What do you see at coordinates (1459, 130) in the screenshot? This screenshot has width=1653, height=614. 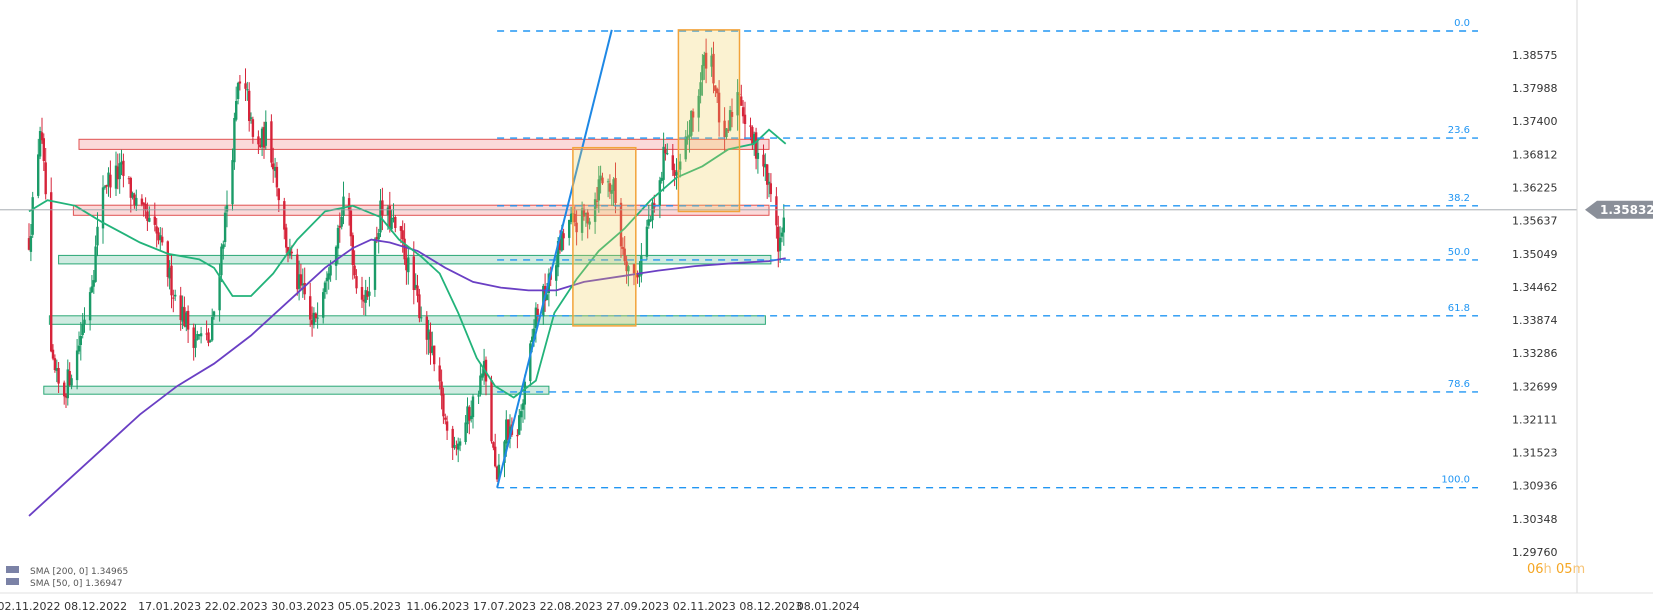 I see `fib-label-1: 23.6` at bounding box center [1459, 130].